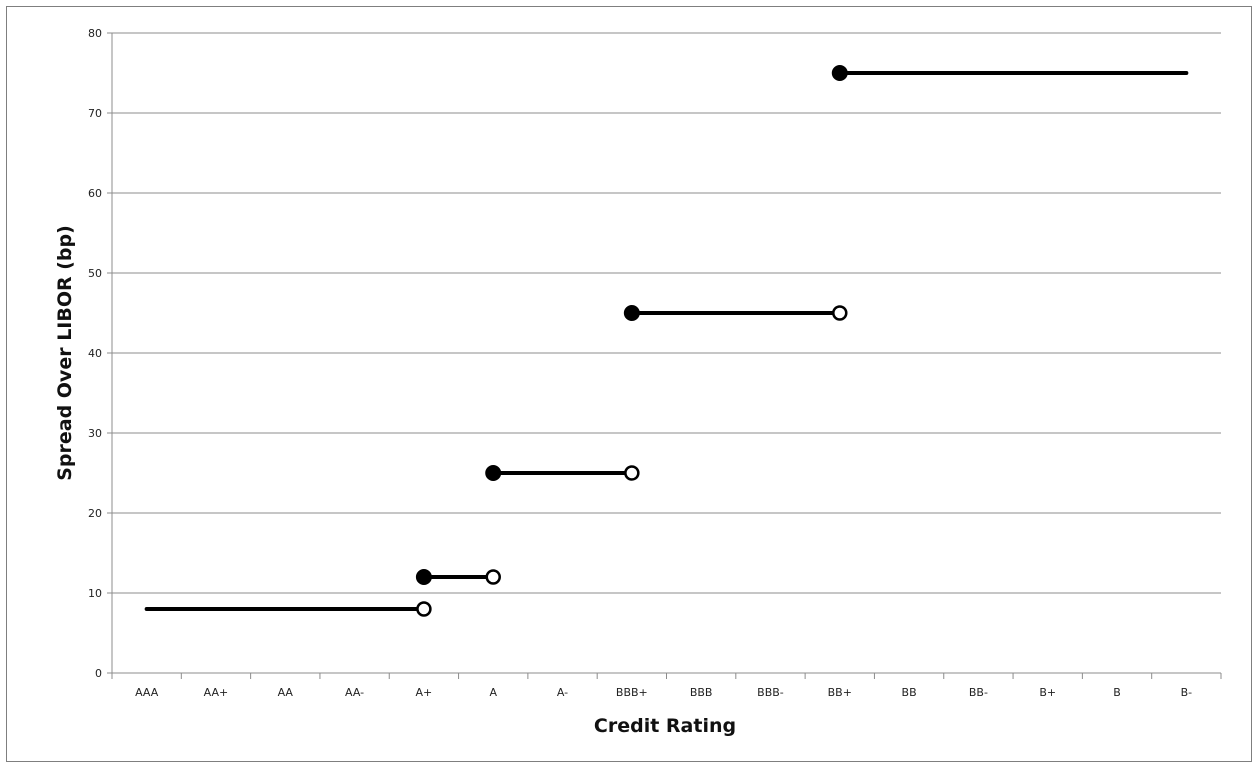 Image resolution: width=1254 pixels, height=763 pixels. Describe the element at coordinates (1047, 692) in the screenshot. I see `x-tick-label: B+` at that location.